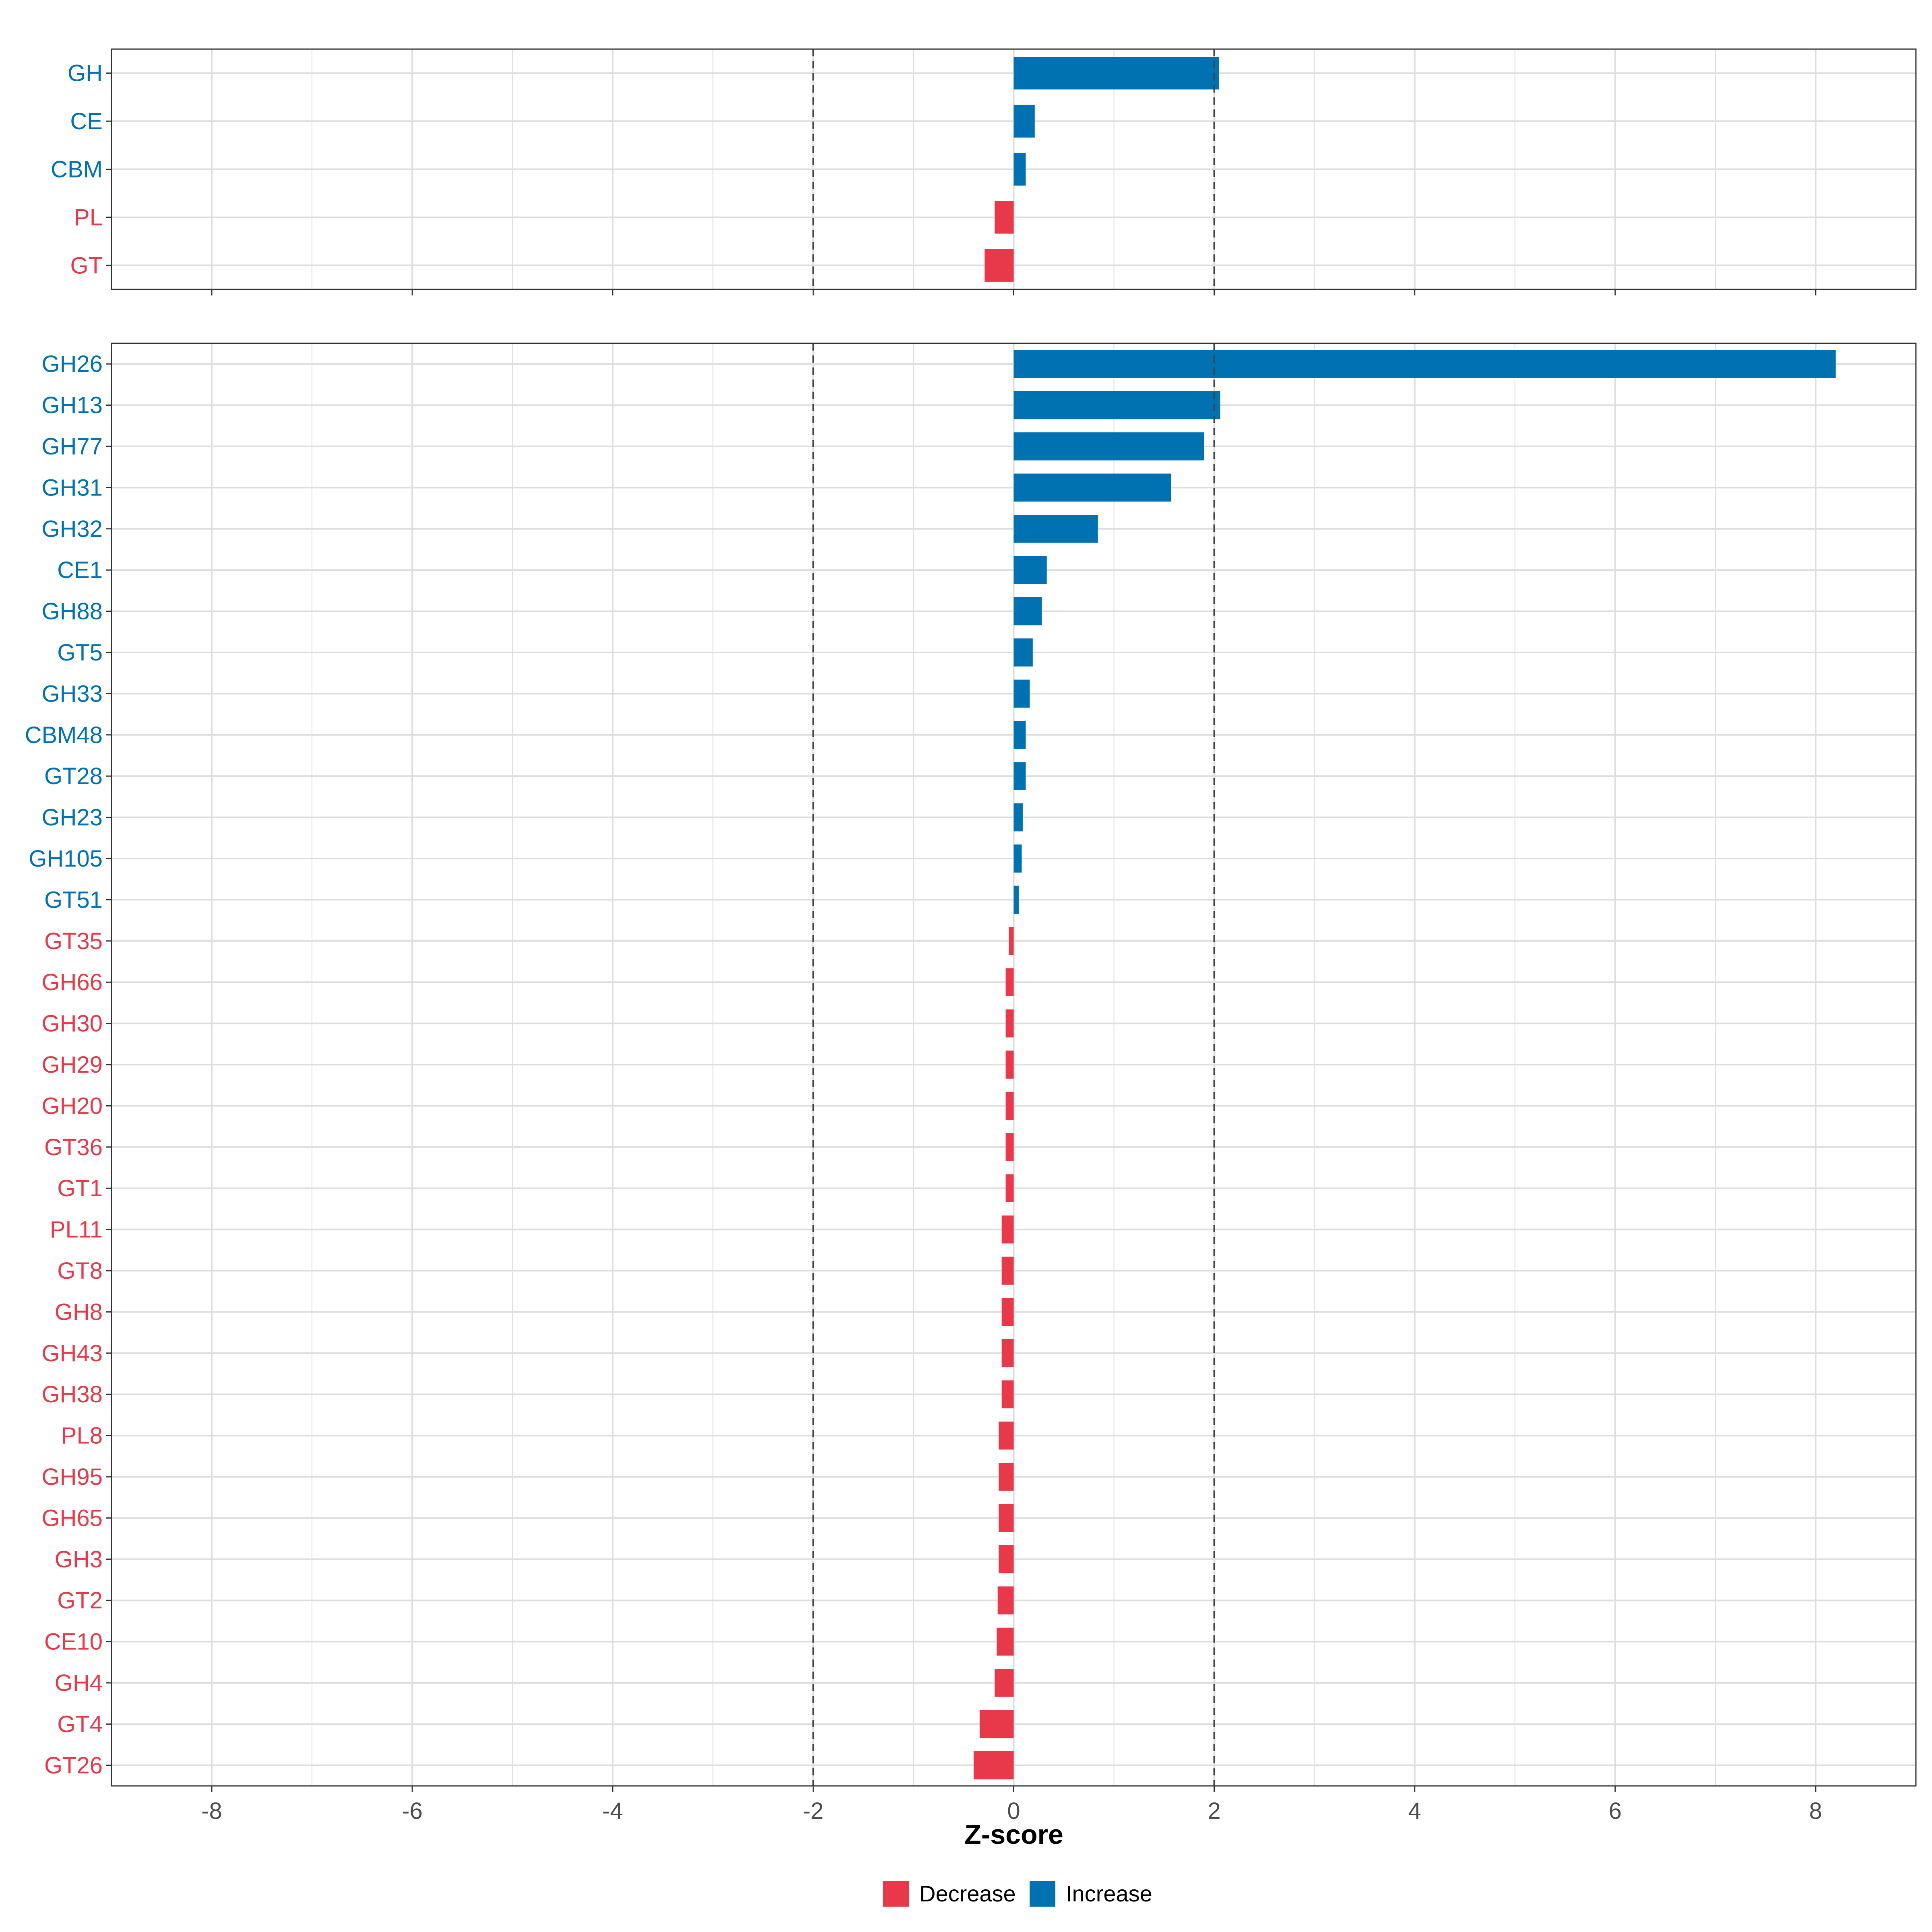 The image size is (1932, 1932). What do you see at coordinates (72, 612) in the screenshot?
I see `category-label-gh88: GH88` at bounding box center [72, 612].